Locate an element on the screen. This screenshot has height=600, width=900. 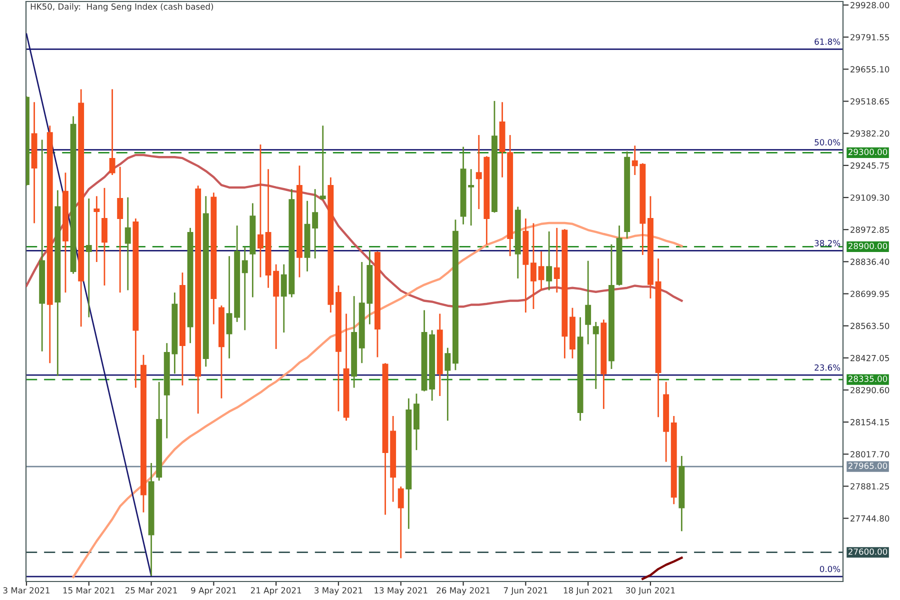
x-tick-label: 15 Mar 2021 is located at coordinates (89, 590).